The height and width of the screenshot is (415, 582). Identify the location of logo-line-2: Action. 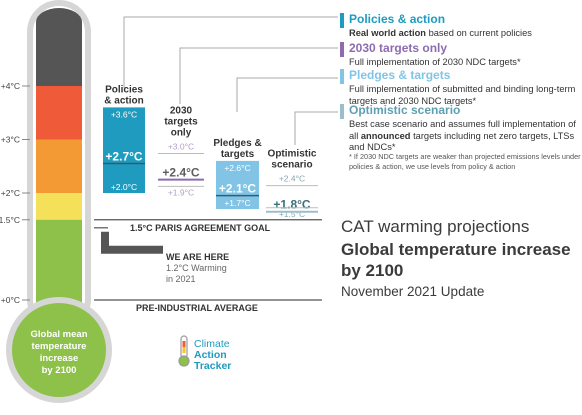
(210, 355).